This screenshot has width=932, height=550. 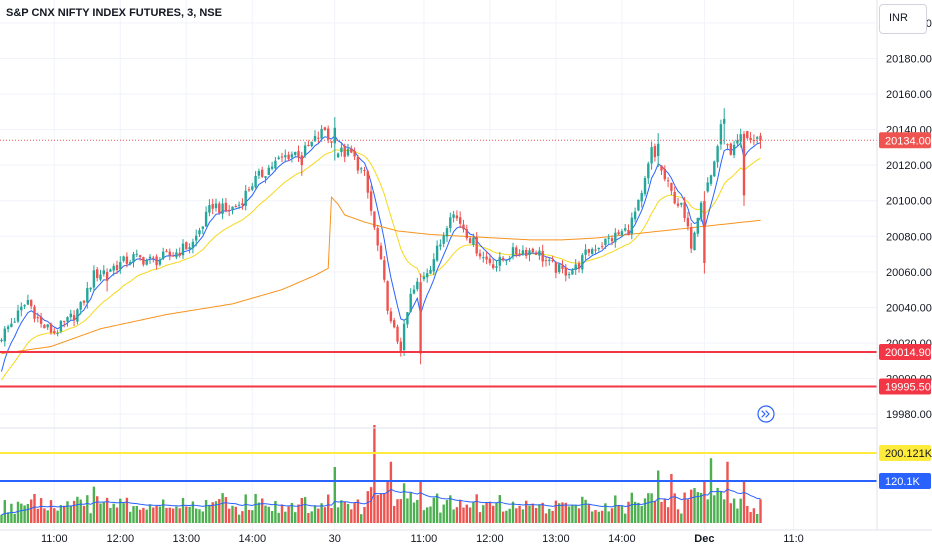 What do you see at coordinates (54, 539) in the screenshot?
I see `time-tick-label: 11:00` at bounding box center [54, 539].